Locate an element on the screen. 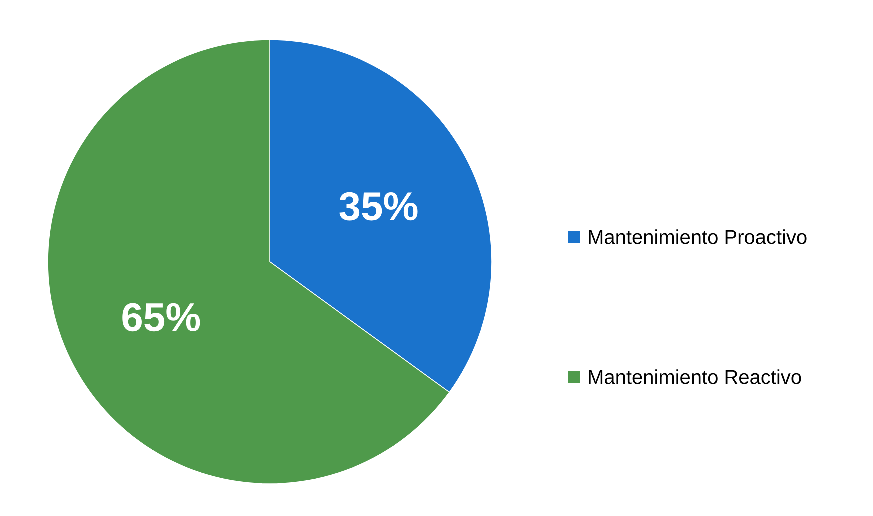 This screenshot has height=516, width=873. data-label: 65% is located at coordinates (161, 317).